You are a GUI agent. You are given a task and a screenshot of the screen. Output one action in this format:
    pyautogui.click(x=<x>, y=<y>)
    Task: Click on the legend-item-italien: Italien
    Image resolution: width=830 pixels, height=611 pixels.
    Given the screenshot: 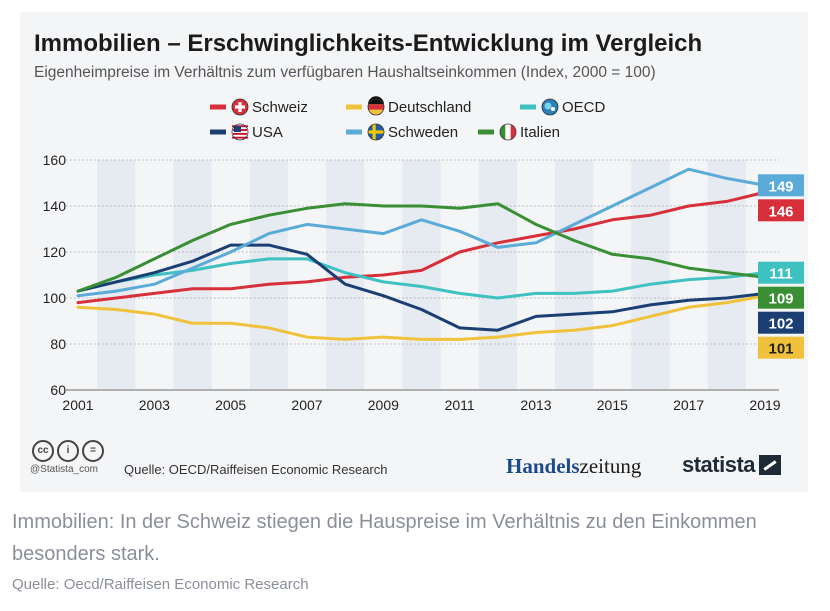 What is the action you would take?
    pyautogui.click(x=519, y=132)
    